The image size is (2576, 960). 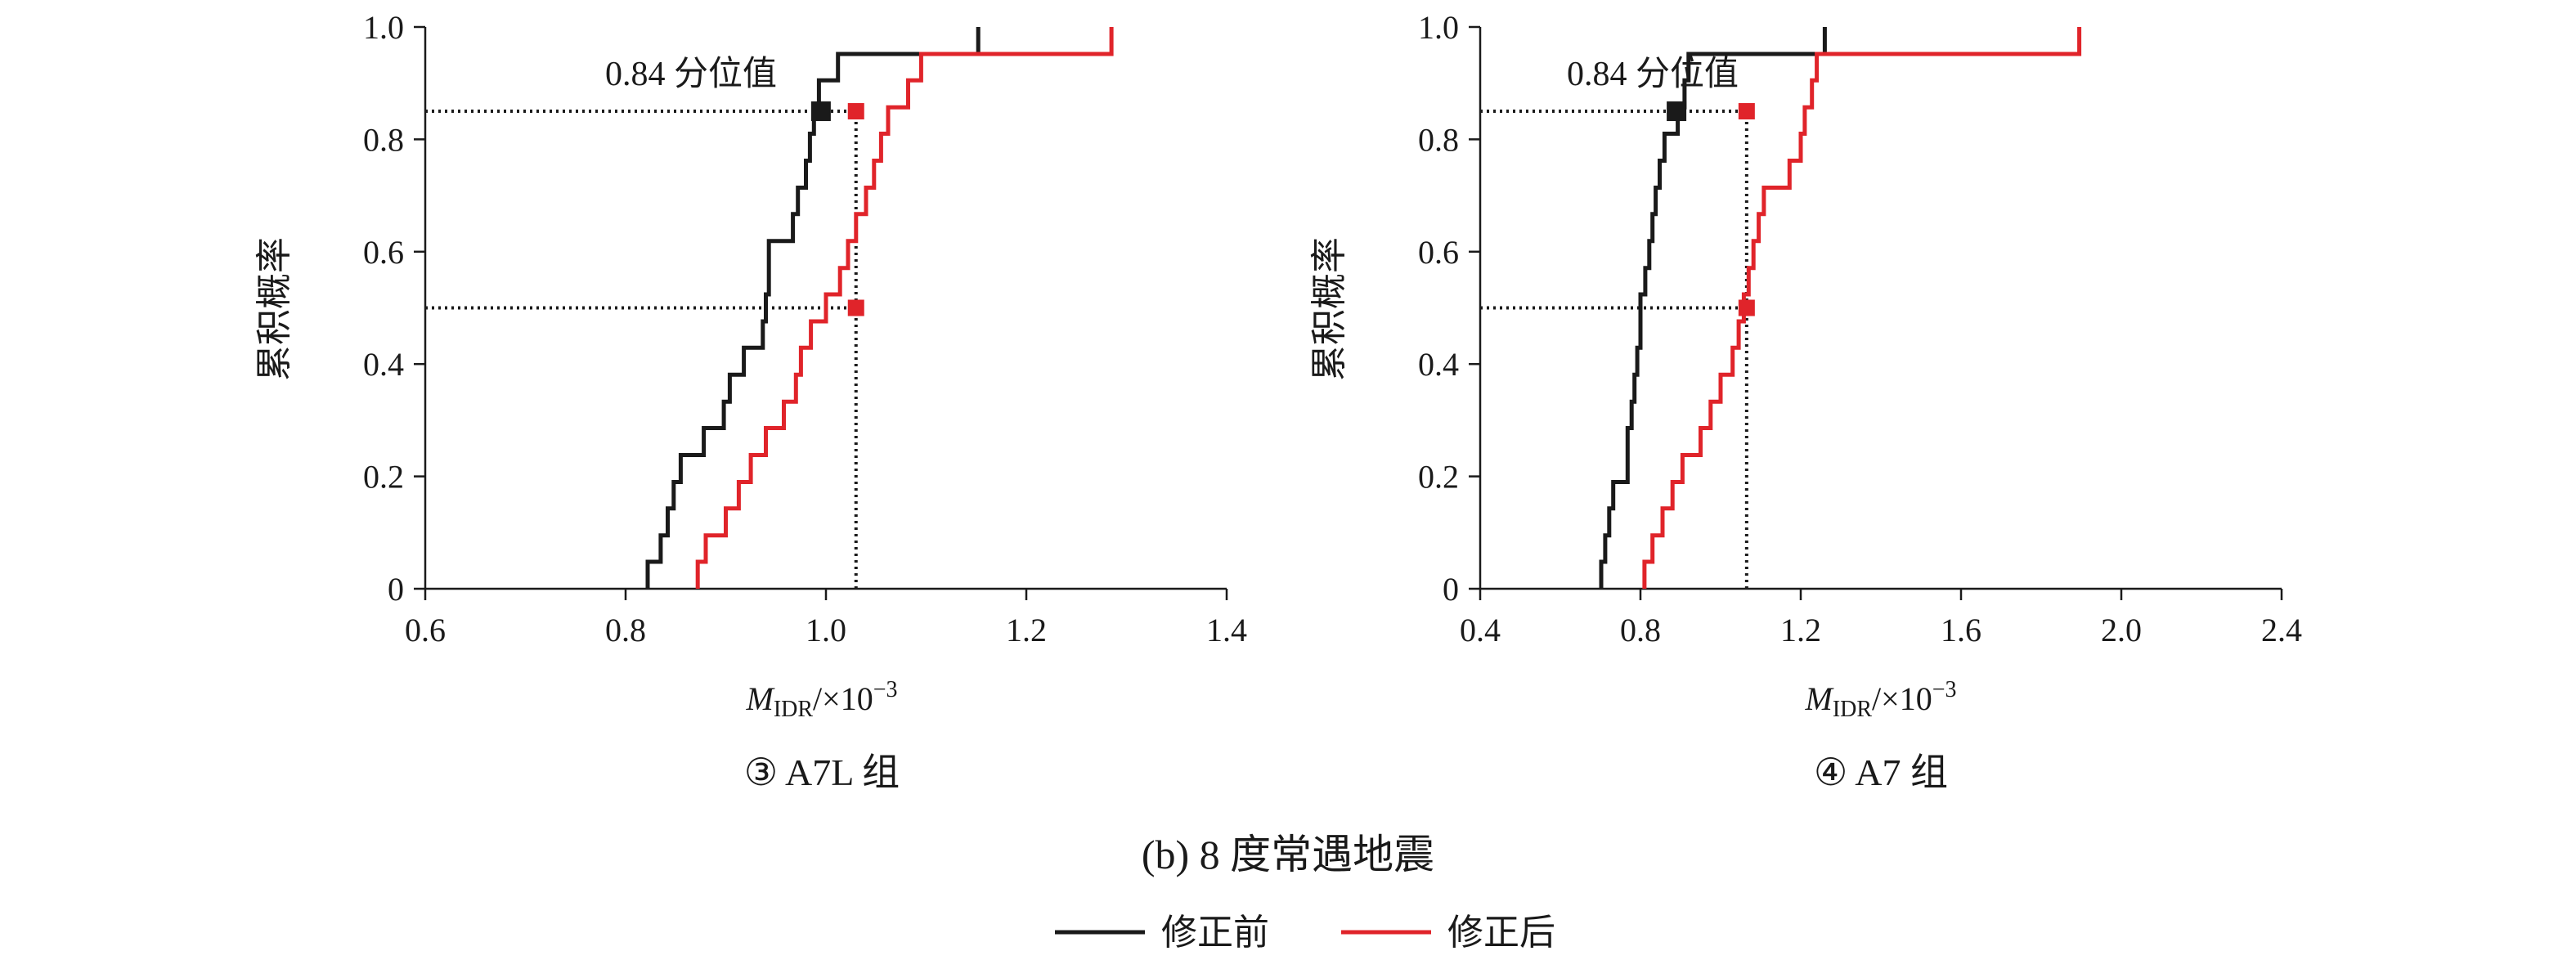 What do you see at coordinates (822, 772) in the screenshot?
I see `panel-subtitle: ③ A7L 组` at bounding box center [822, 772].